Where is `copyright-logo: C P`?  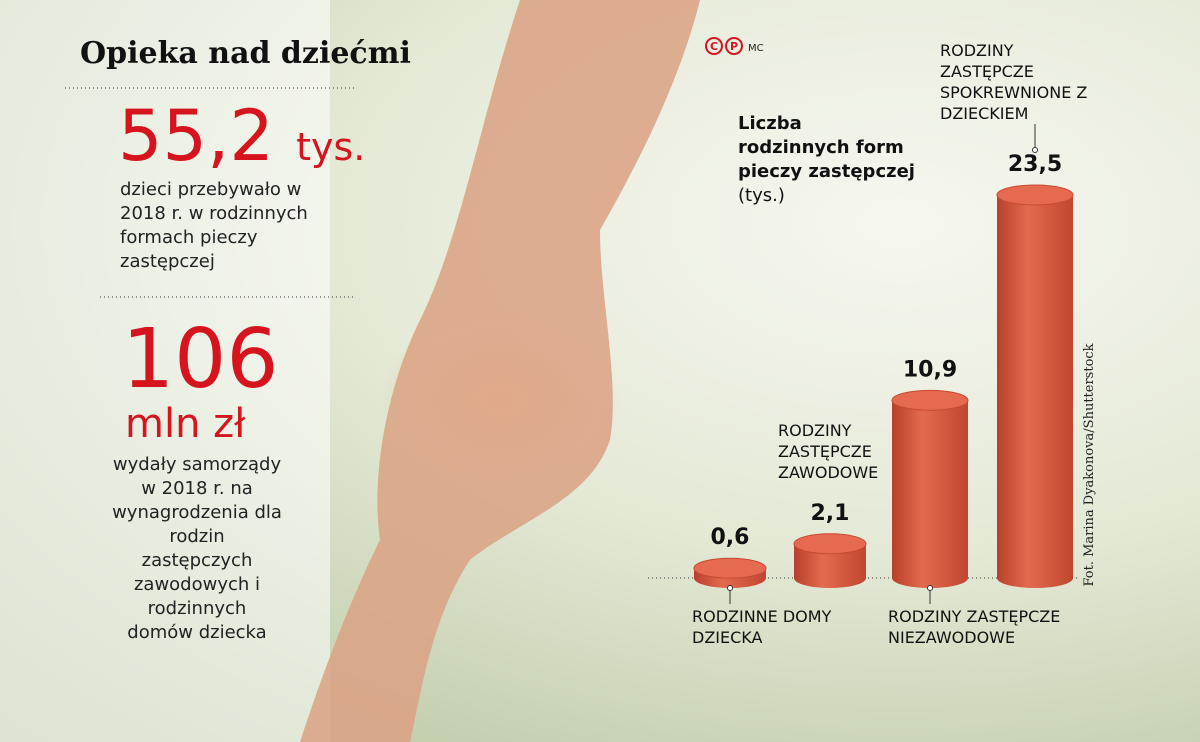 copyright-logo: C P is located at coordinates (724, 46).